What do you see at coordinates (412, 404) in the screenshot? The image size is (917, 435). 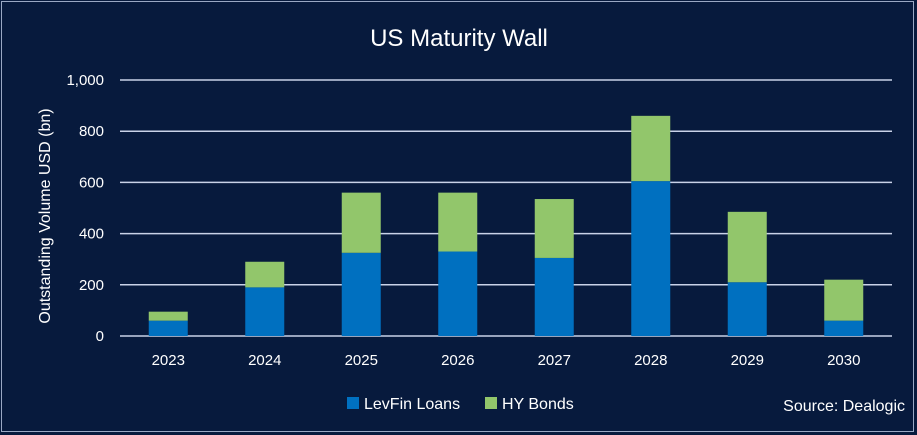 I see `legend-label-levfin-loans: LevFin Loans` at bounding box center [412, 404].